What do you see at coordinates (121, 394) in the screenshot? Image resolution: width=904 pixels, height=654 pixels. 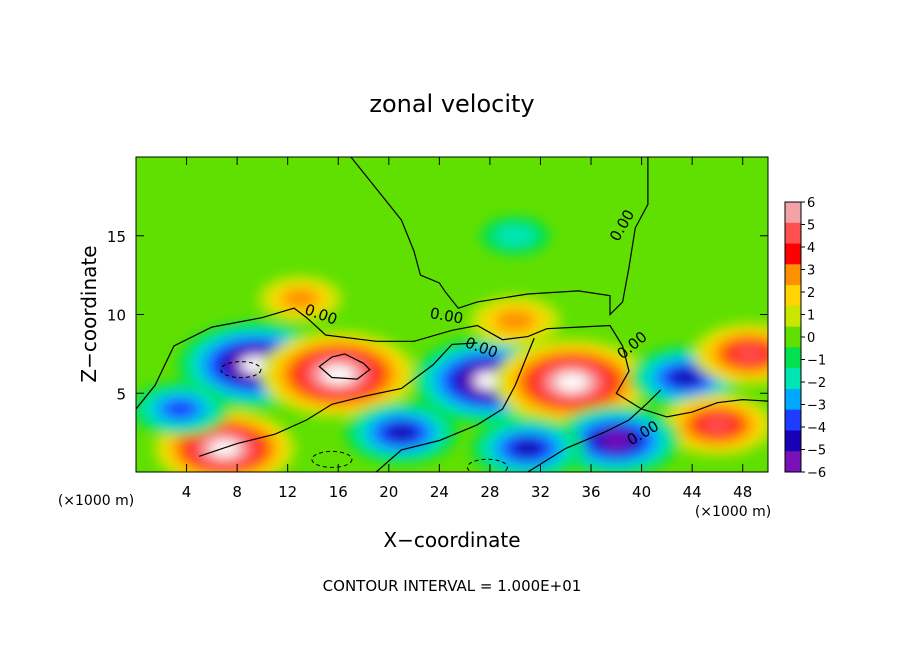 I see `y-tick-label: 5` at bounding box center [121, 394].